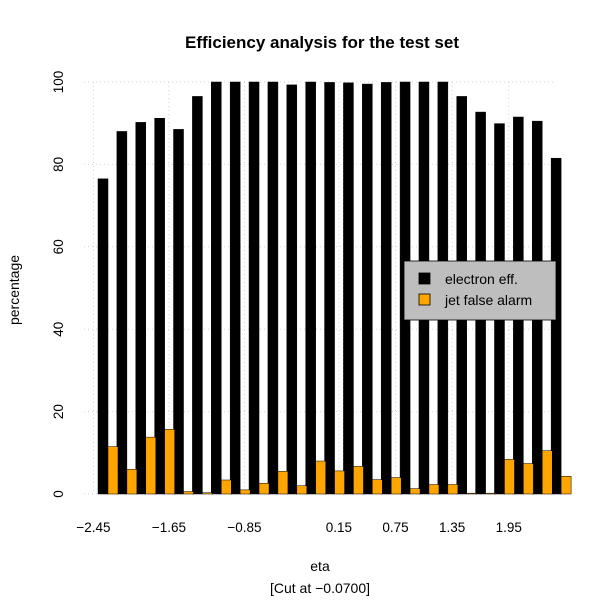  I want to click on y-tick-label: 0, so click(58, 494).